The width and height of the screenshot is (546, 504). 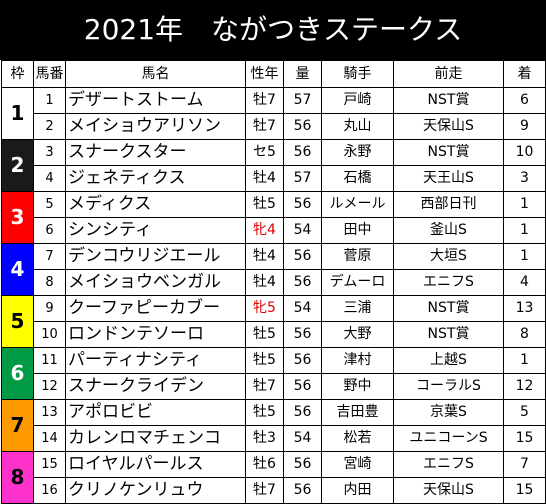 What do you see at coordinates (264, 230) in the screenshot?
I see `sex-age-cell: 牝4` at bounding box center [264, 230].